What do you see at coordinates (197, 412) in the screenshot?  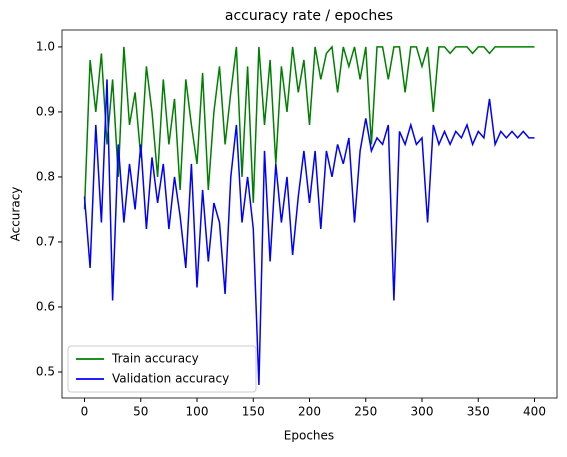 I see `x-tick-label: 100` at bounding box center [197, 412].